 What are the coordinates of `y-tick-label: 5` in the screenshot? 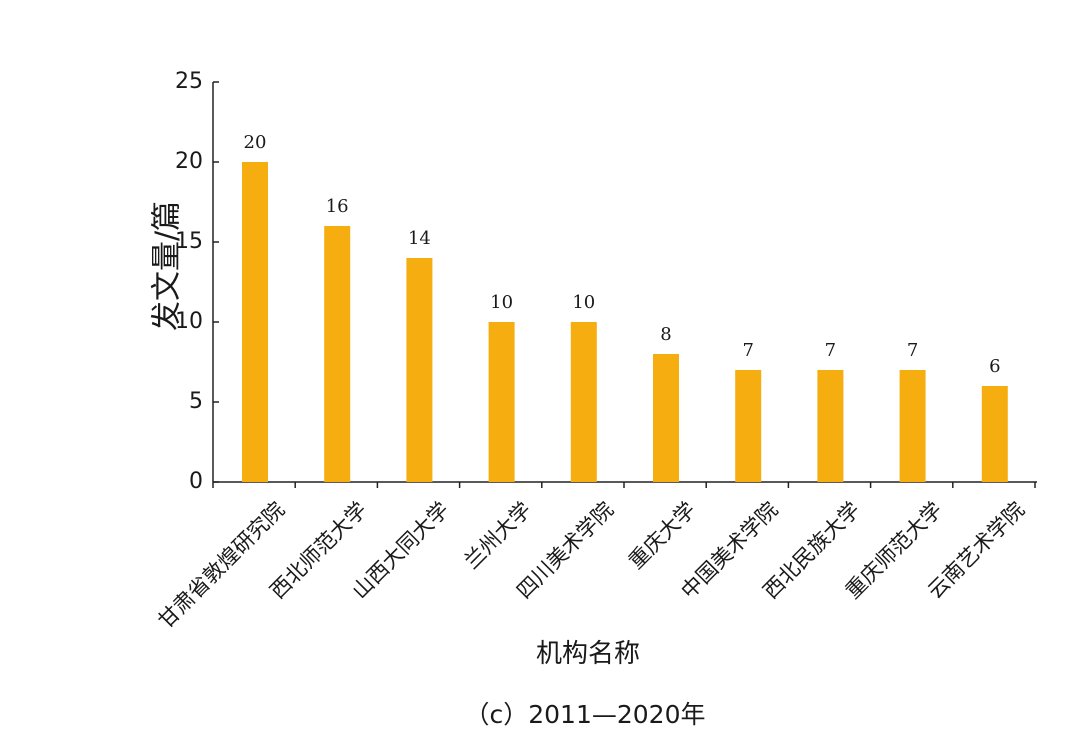 It's located at (196, 401).